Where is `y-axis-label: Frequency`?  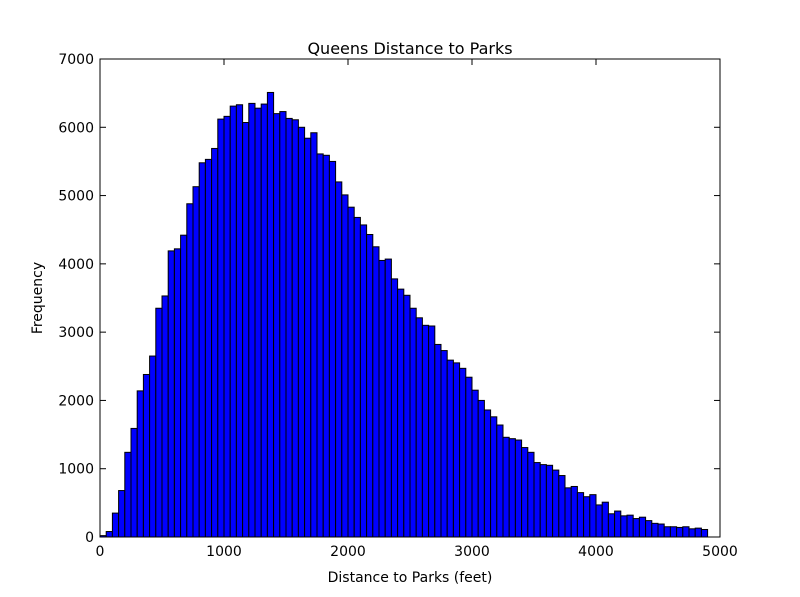
y-axis-label: Frequency is located at coordinates (38, 298).